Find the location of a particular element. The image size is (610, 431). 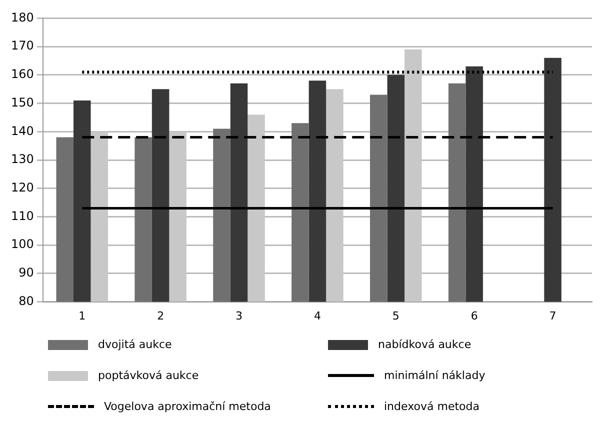

legend-label: minimální náklady is located at coordinates (435, 375).